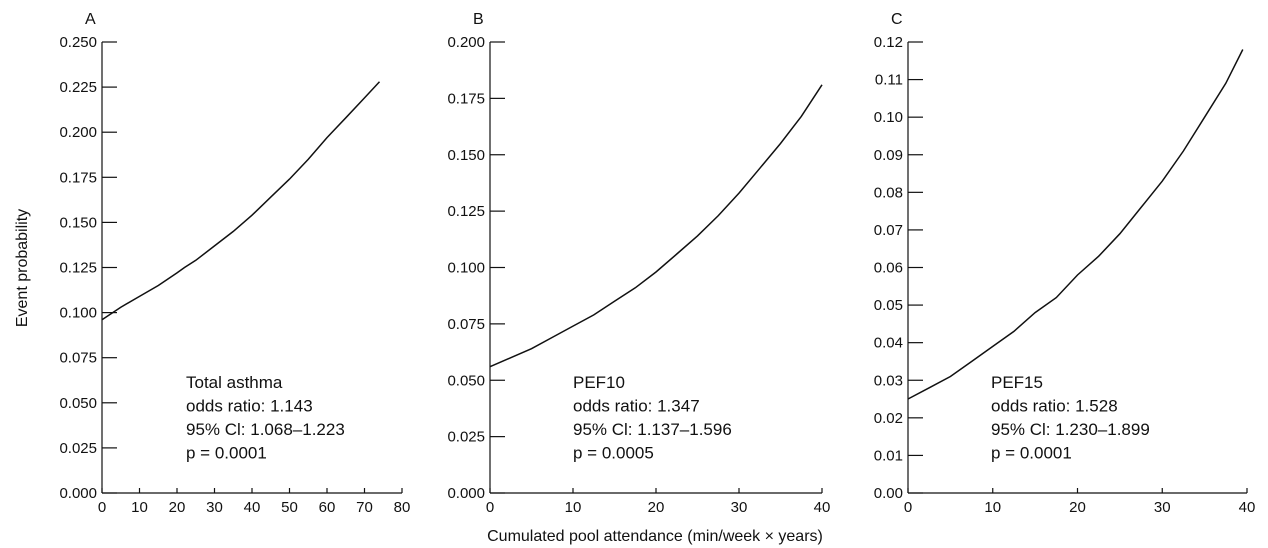 The height and width of the screenshot is (548, 1268). Describe the element at coordinates (478, 19) in the screenshot. I see `panel-letter: B` at that location.